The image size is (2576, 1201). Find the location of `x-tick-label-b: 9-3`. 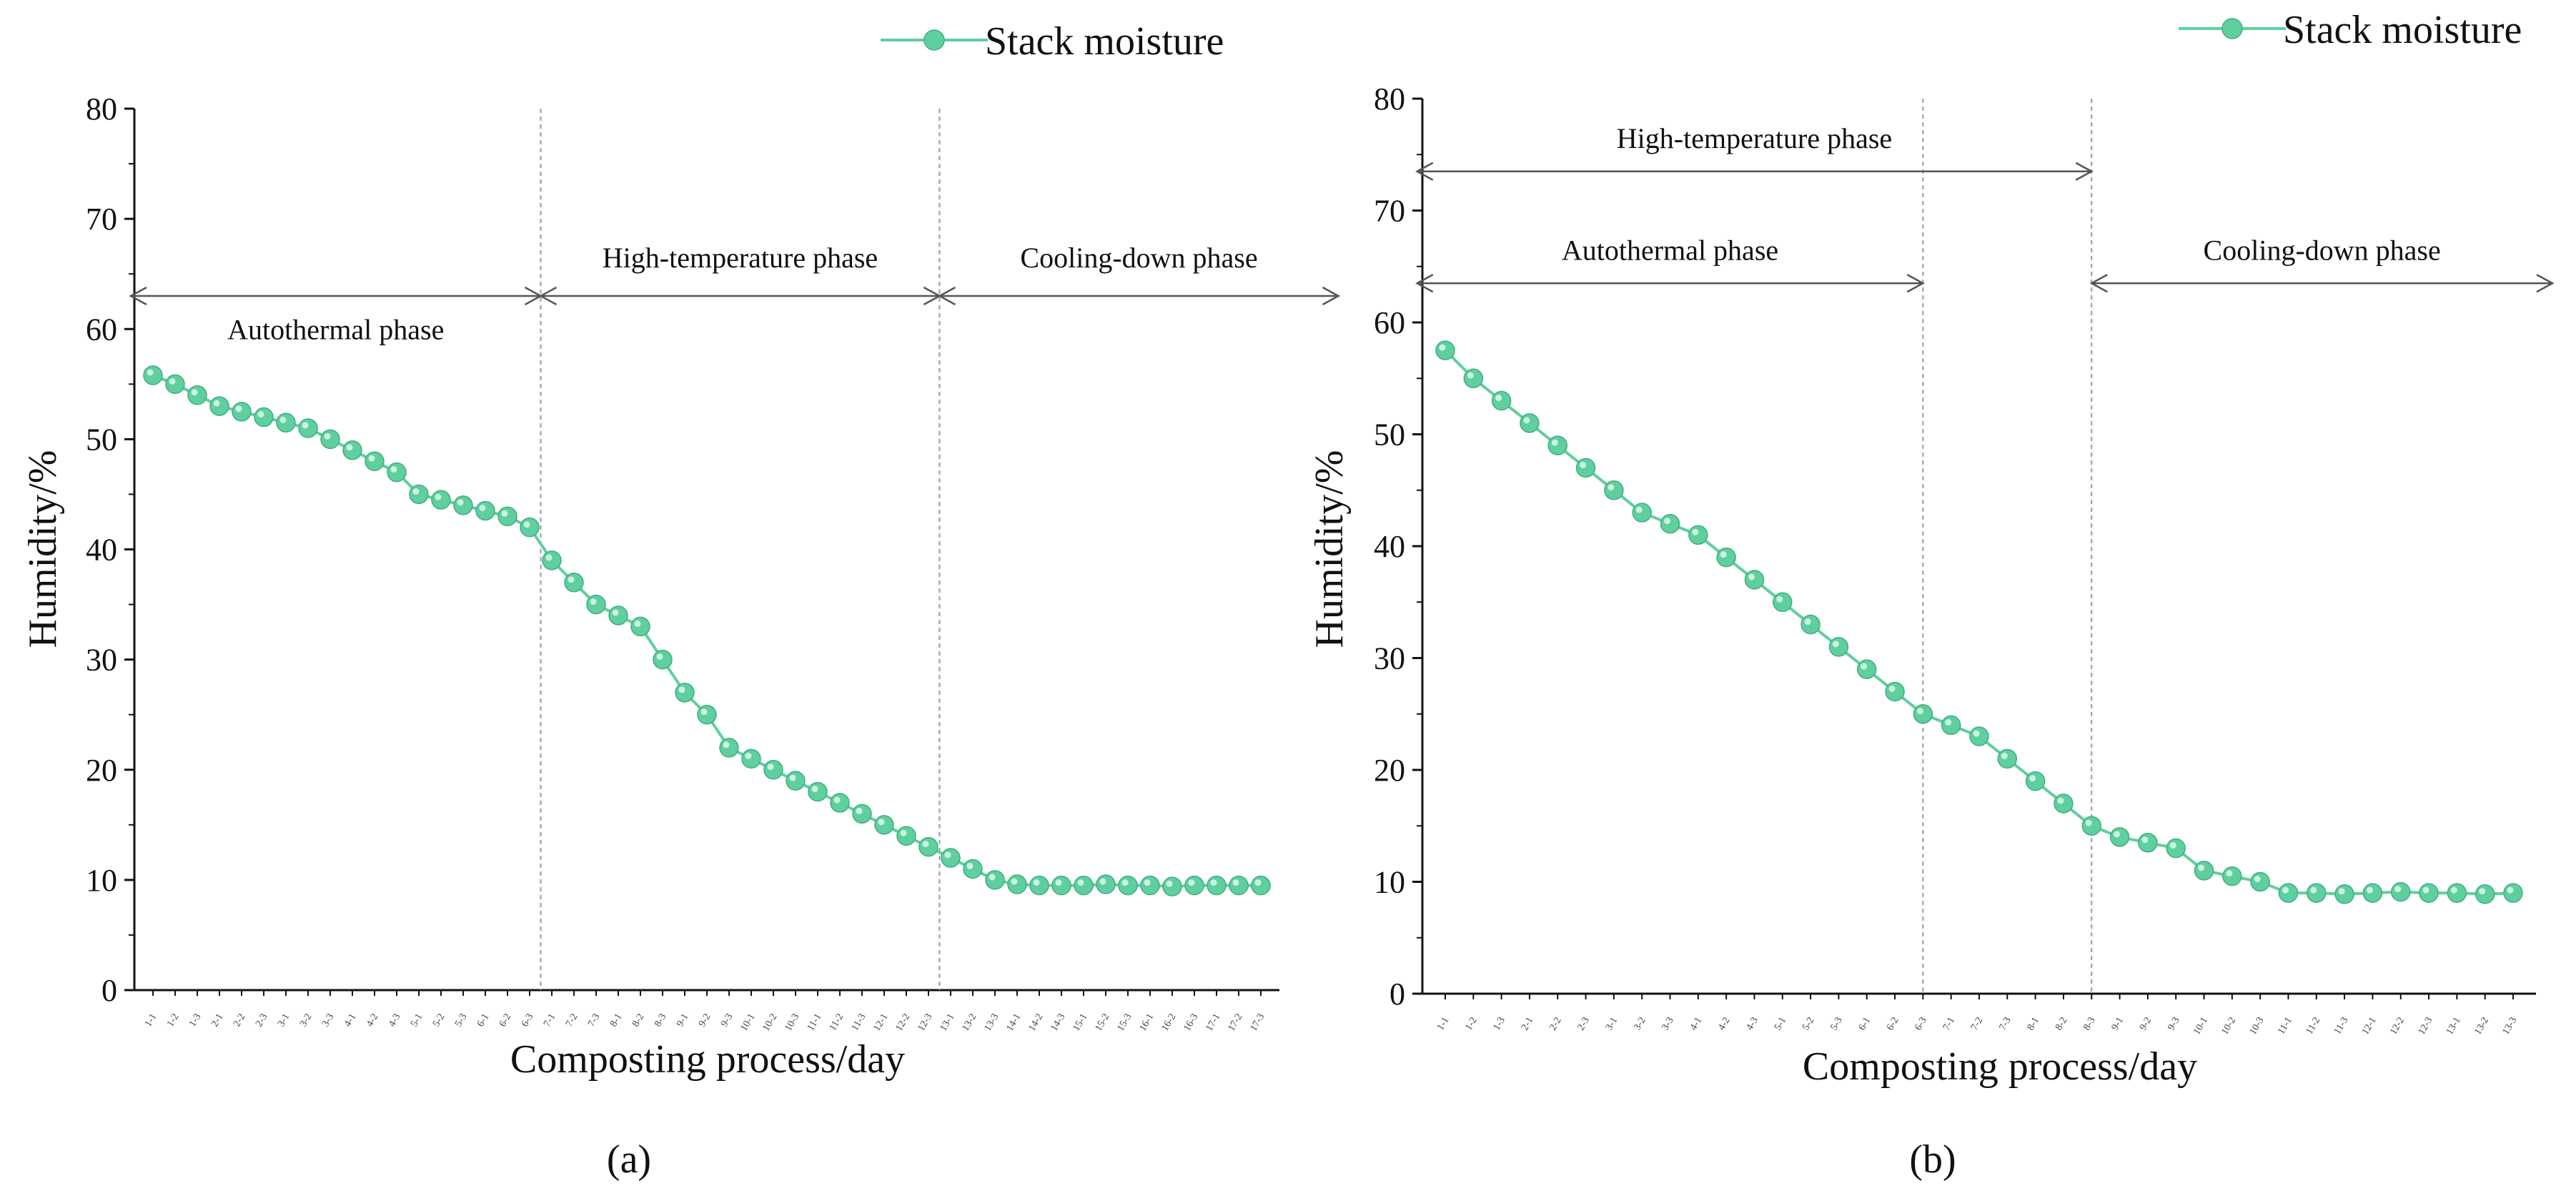

x-tick-label-b: 9-3 is located at coordinates (2173, 1024).